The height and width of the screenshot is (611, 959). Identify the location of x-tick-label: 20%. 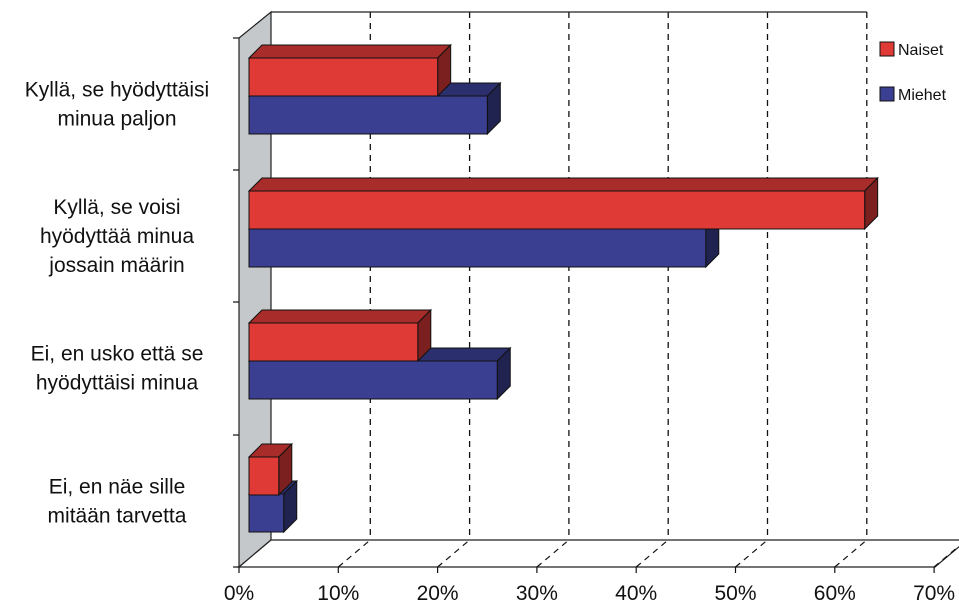
(438, 593).